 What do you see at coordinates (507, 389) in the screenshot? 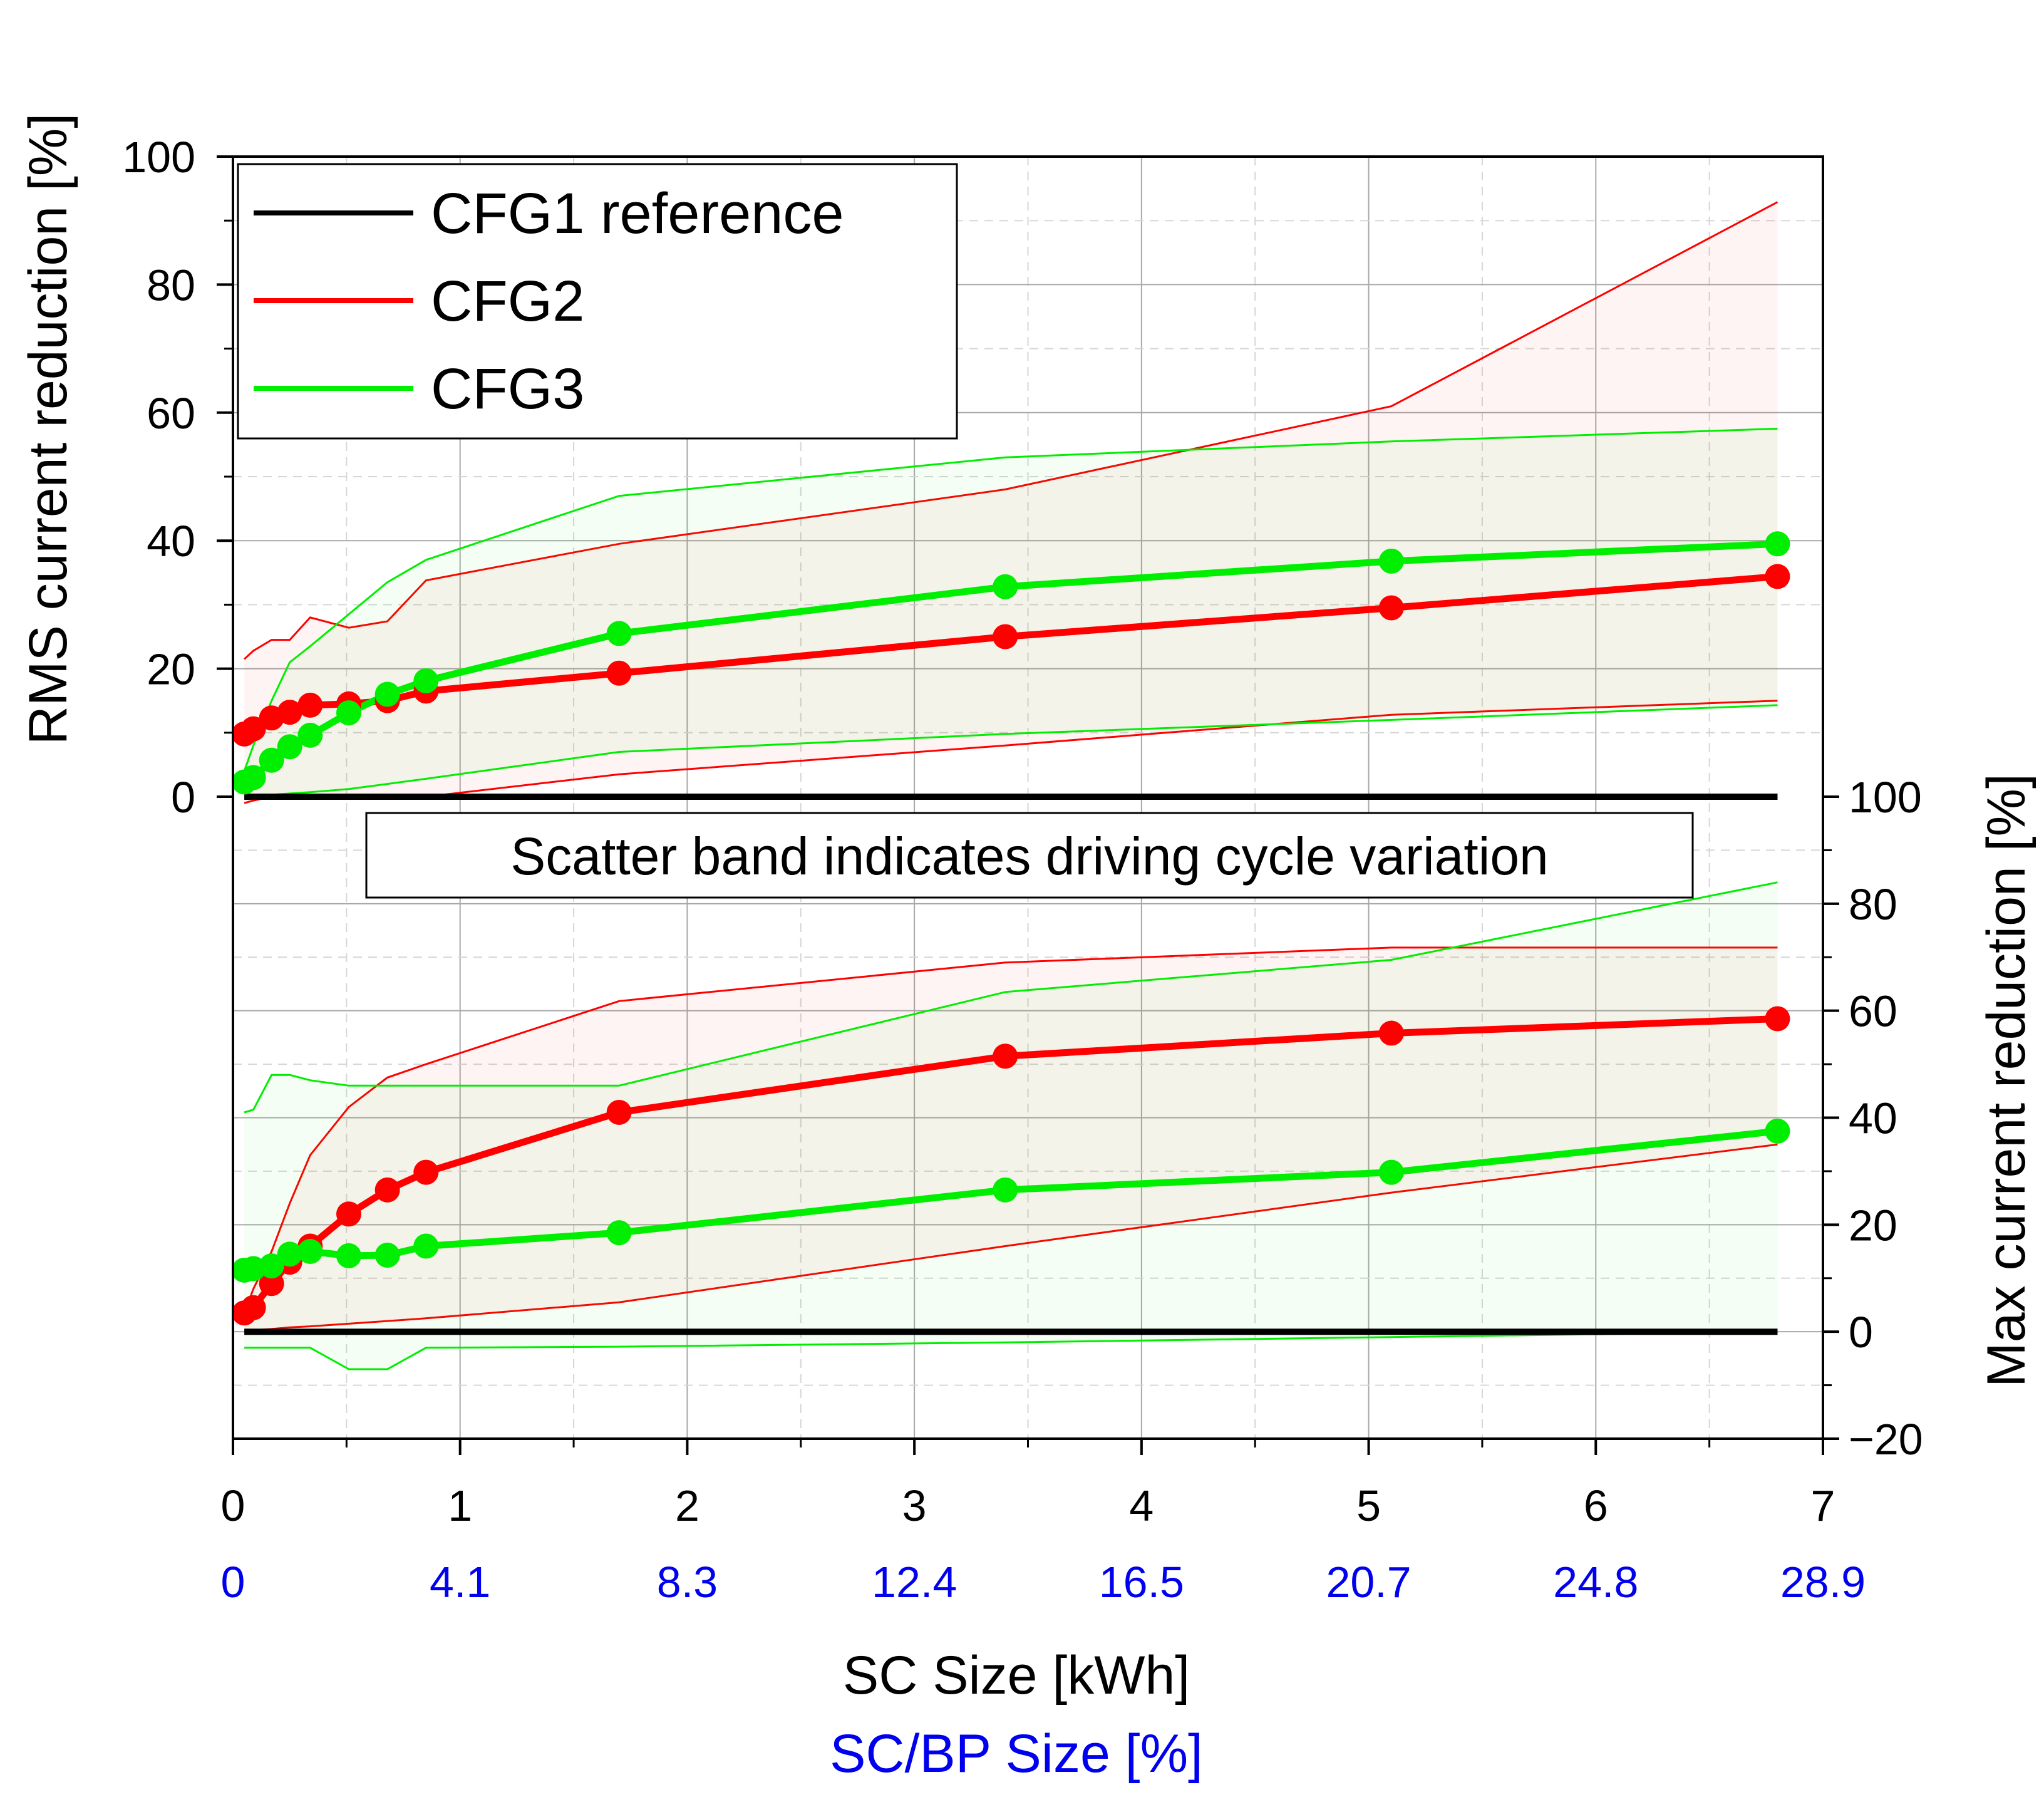
I see `legend-label-cfg3: CFG3` at bounding box center [507, 389].